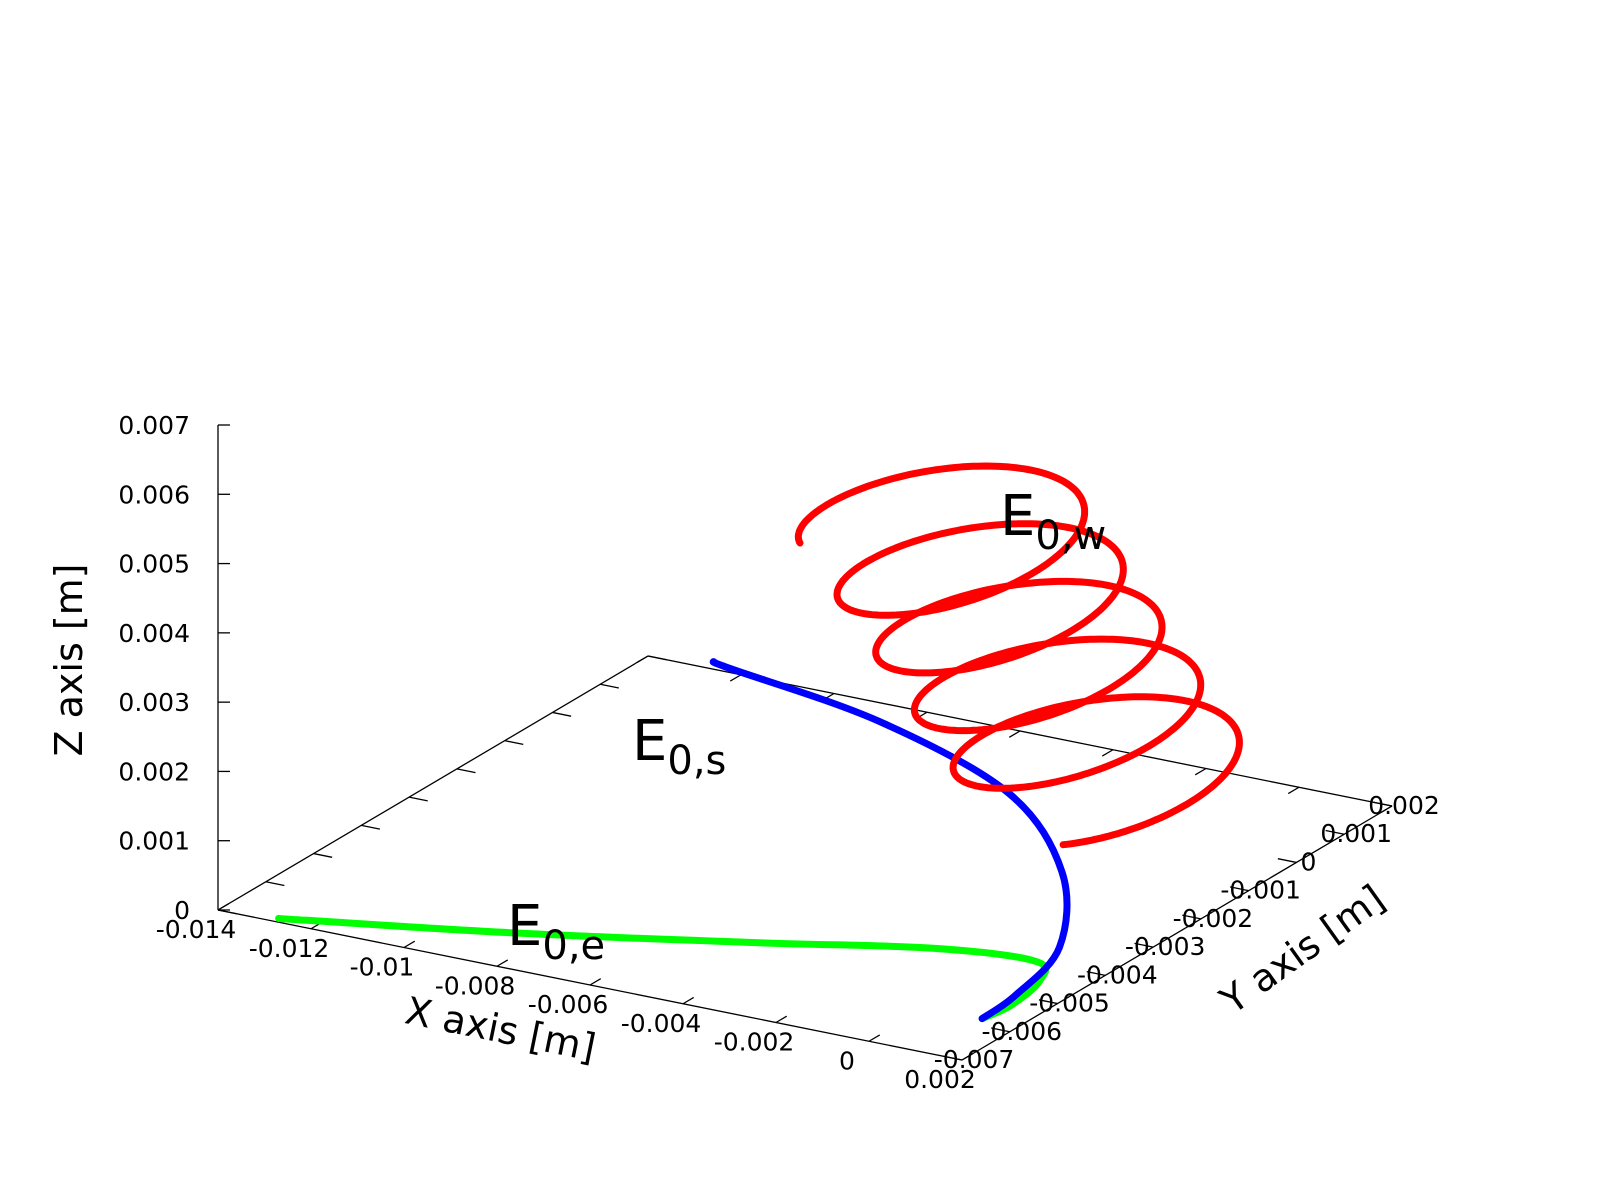  What do you see at coordinates (847, 1060) in the screenshot?
I see `x-tick-label: 0` at bounding box center [847, 1060].